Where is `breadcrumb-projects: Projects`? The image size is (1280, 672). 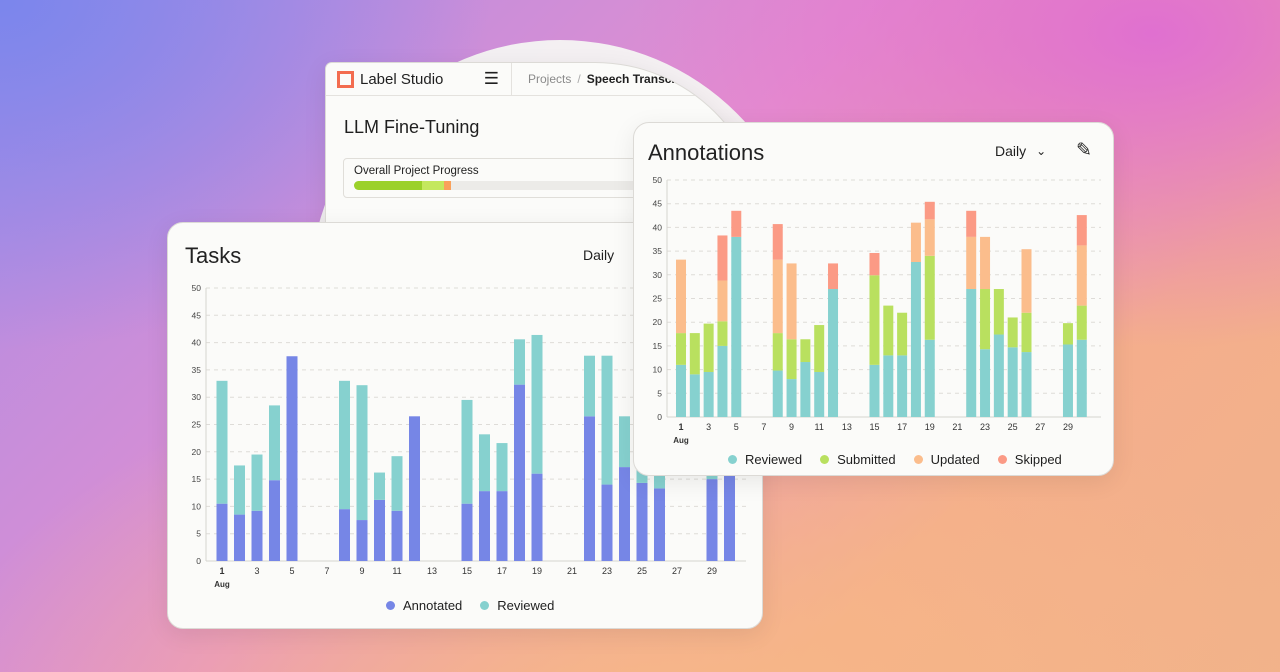 breadcrumb-projects: Projects is located at coordinates (550, 79).